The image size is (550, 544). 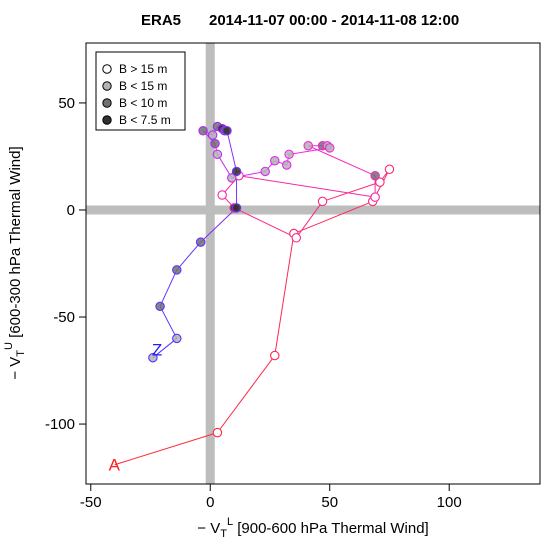 I want to click on start-label: A, so click(x=115, y=465).